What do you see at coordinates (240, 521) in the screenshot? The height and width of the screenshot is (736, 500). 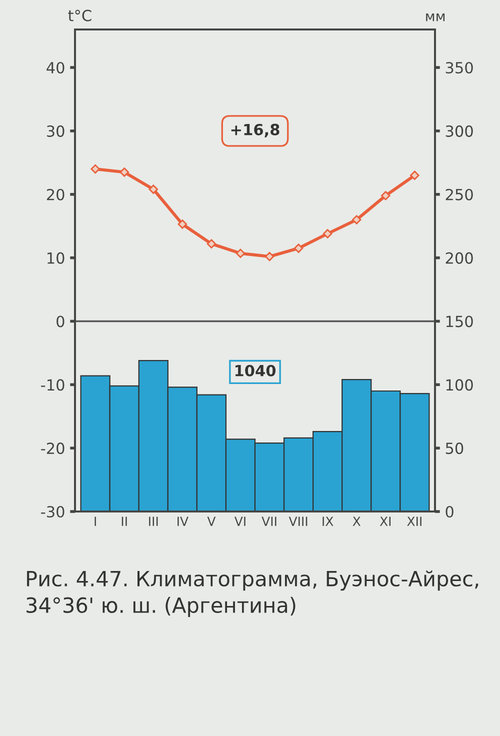 I see `x-tick-label: VI` at bounding box center [240, 521].